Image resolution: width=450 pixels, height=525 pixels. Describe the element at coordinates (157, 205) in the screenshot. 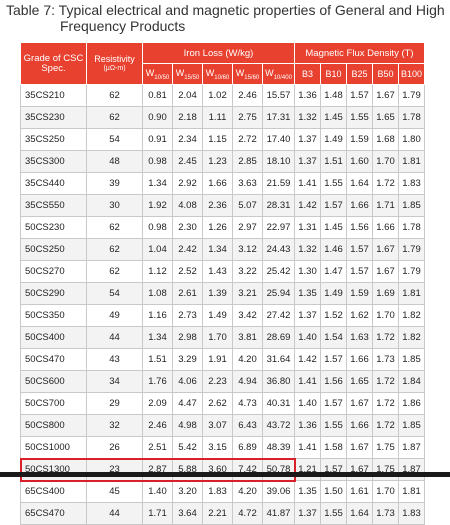

I see `cell-value: 1.92` at that location.